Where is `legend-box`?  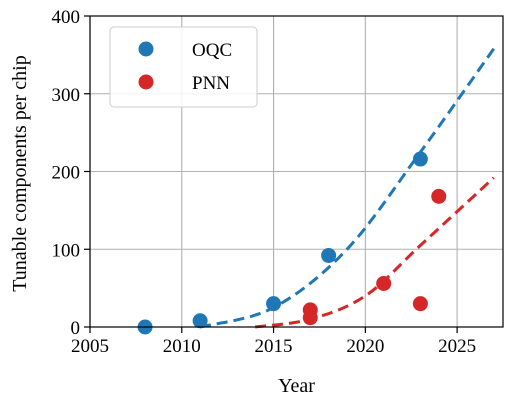
legend-box is located at coordinates (183, 67).